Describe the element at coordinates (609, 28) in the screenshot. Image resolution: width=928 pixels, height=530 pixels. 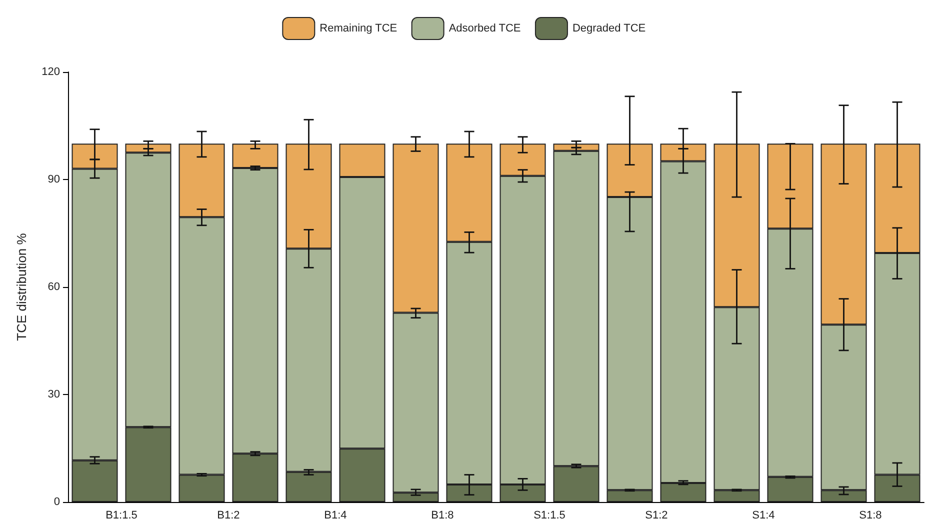
I see `legend-label: Degraded TCE` at that location.